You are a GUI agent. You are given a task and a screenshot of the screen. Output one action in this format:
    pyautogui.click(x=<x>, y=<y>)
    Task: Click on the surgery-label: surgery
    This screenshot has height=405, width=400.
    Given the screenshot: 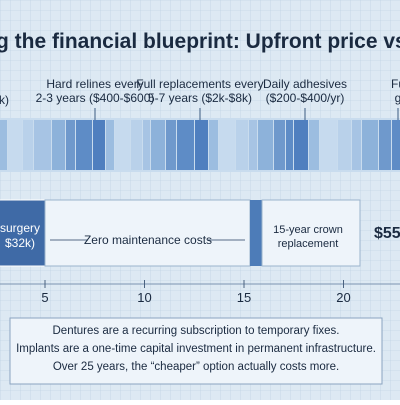 What is the action you would take?
    pyautogui.click(x=20, y=228)
    